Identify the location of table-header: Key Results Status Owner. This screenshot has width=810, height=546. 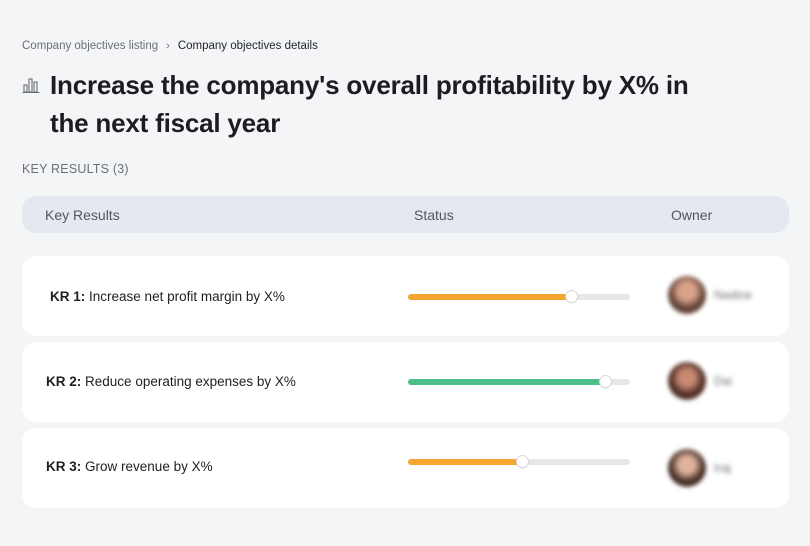
(405, 214).